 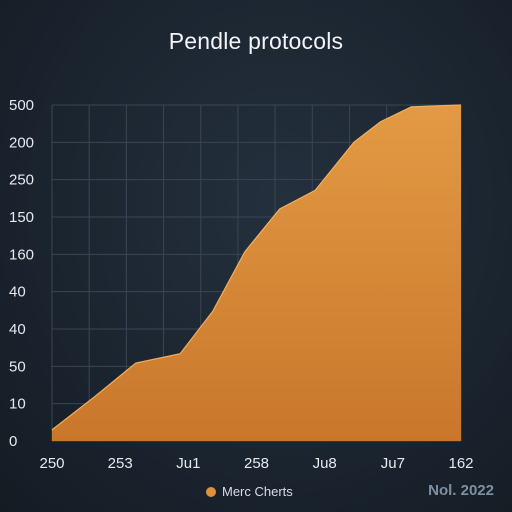 I want to click on y-tick-label: 150, so click(x=21, y=217).